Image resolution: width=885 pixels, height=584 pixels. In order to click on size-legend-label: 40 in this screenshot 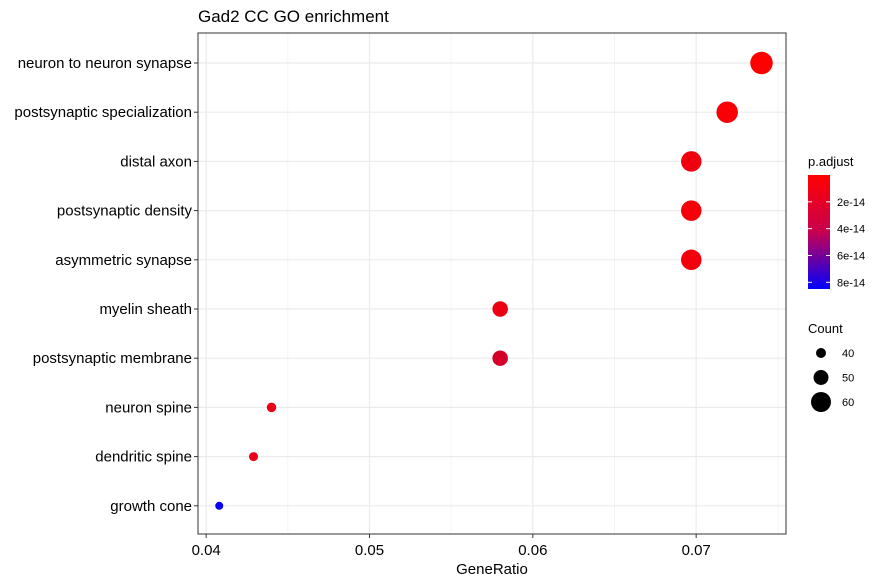, I will do `click(848, 354)`.